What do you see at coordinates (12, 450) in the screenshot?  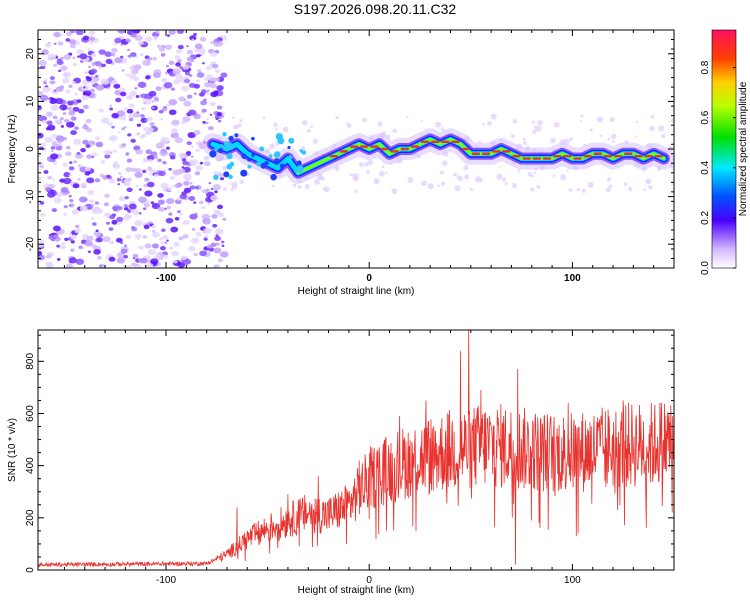 I see `snr-ylabel: SNR (10 * v/v)` at bounding box center [12, 450].